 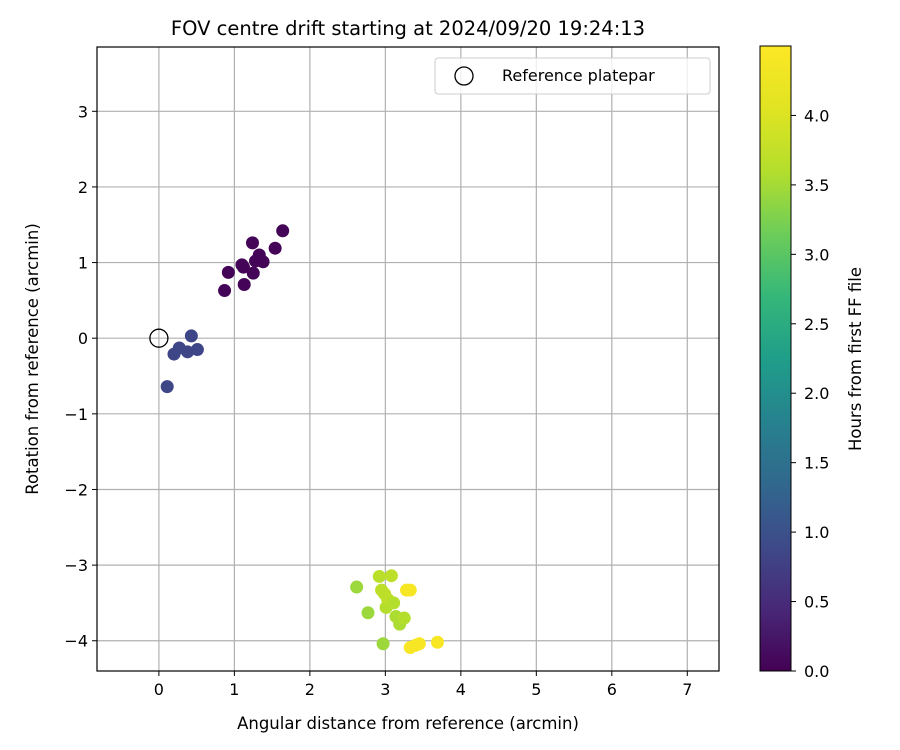 I want to click on y-tick-label: 0, so click(x=83, y=338).